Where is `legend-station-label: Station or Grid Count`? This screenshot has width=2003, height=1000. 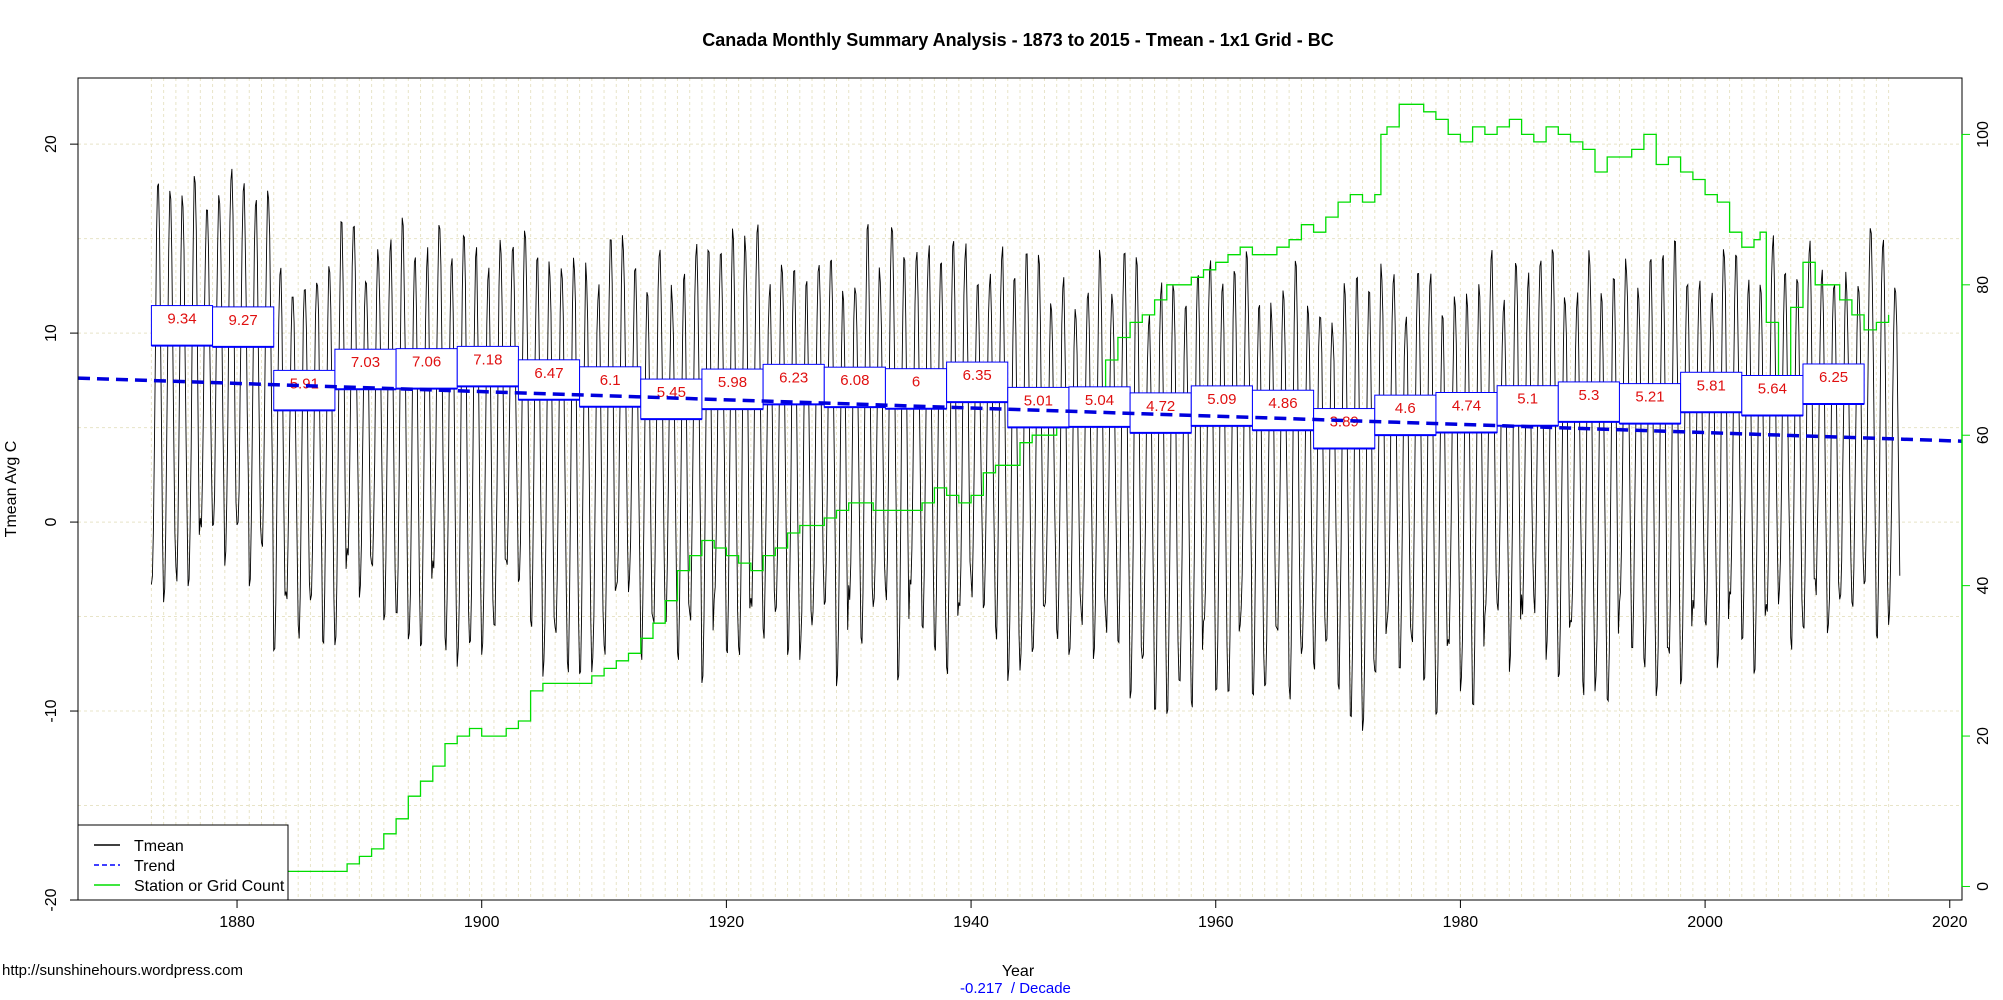 legend-station-label: Station or Grid Count is located at coordinates (209, 886).